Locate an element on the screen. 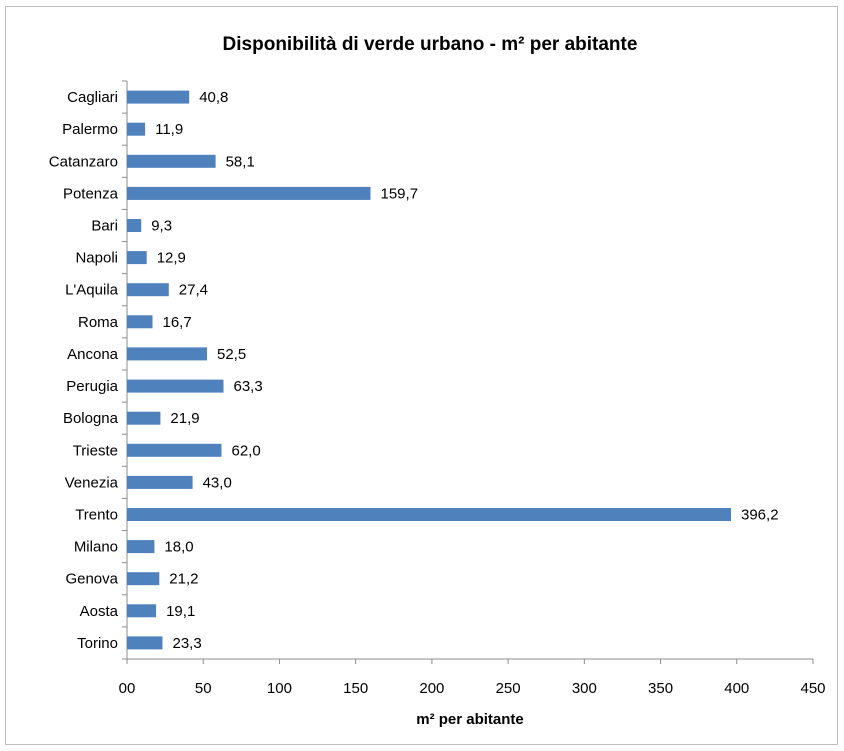 Image resolution: width=844 pixels, height=751 pixels. bar-napoli is located at coordinates (137, 258).